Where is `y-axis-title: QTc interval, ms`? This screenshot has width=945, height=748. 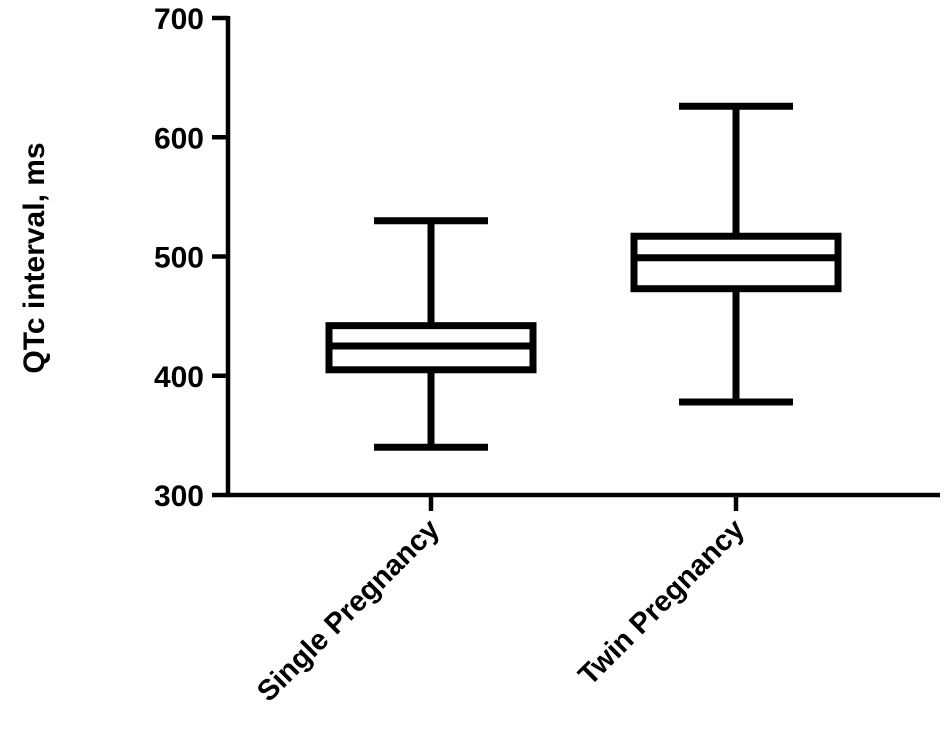 y-axis-title: QTc interval, ms is located at coordinates (34, 257).